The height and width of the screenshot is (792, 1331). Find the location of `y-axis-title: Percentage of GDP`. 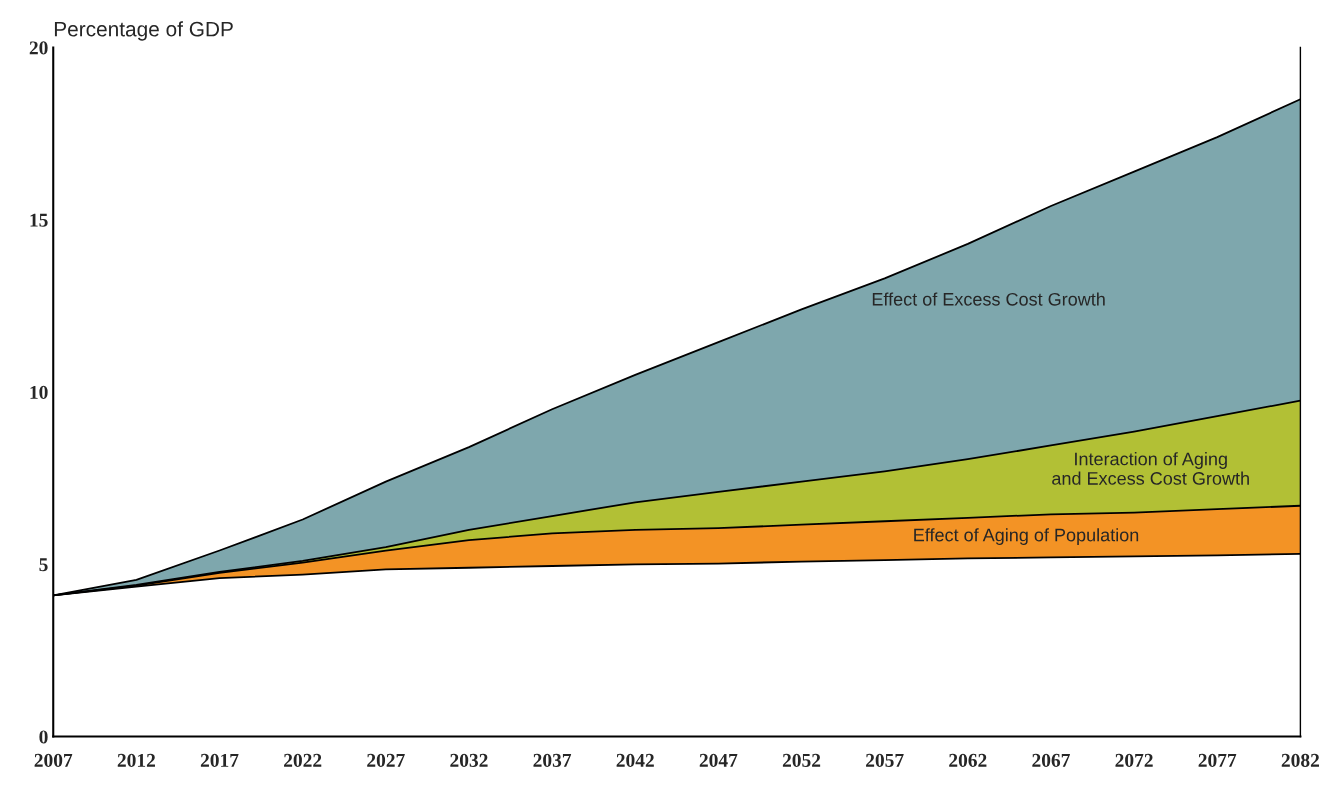

y-axis-title: Percentage of GDP is located at coordinates (143, 31).